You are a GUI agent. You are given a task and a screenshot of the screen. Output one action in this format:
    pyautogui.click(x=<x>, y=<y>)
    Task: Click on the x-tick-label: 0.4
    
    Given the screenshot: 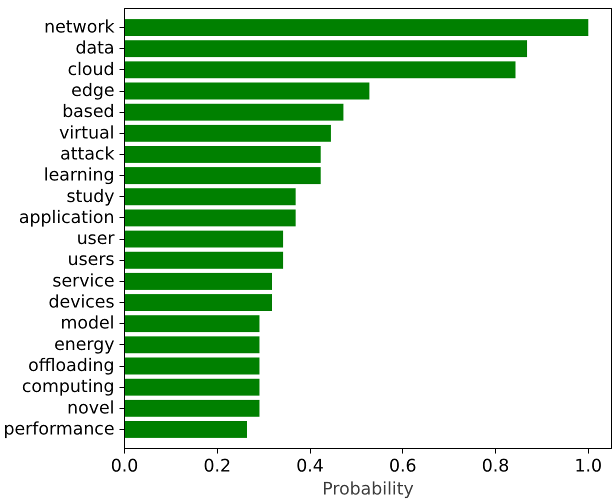 What is the action you would take?
    pyautogui.click(x=310, y=466)
    